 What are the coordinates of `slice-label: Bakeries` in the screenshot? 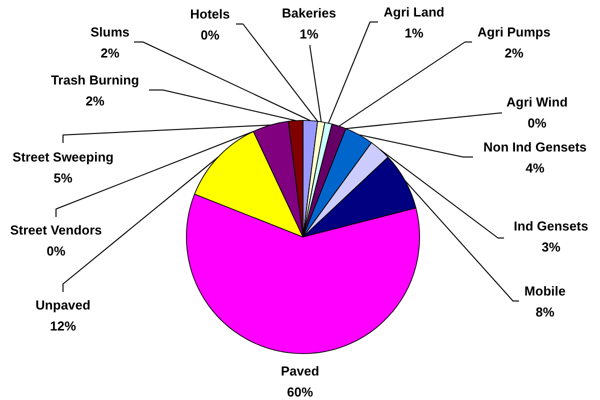 It's located at (309, 13).